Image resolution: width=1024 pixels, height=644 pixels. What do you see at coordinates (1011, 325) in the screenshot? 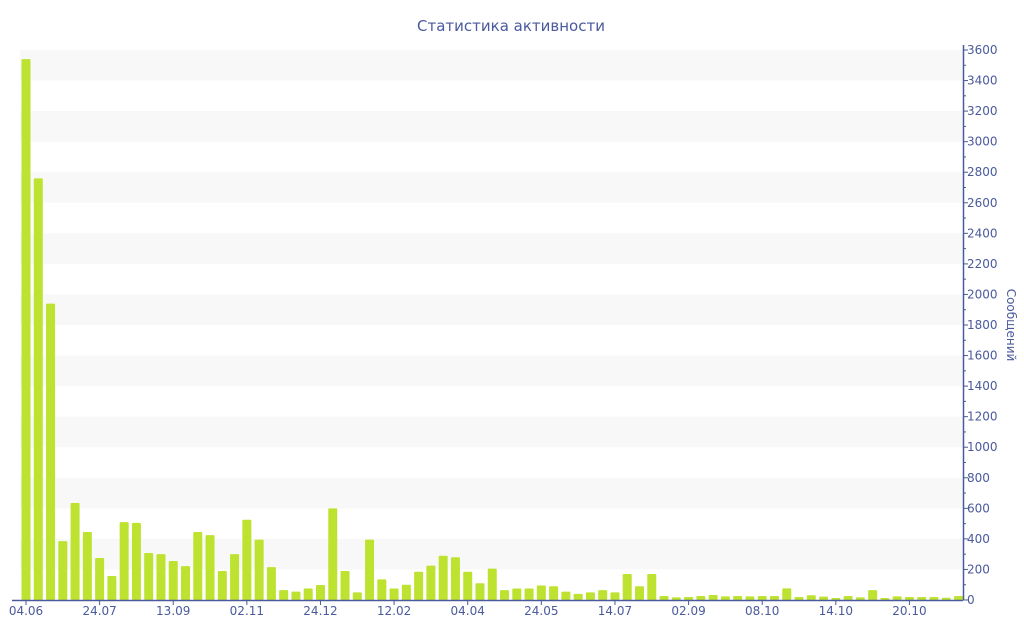
I see `y-axis-label: Сообщений` at bounding box center [1011, 325].